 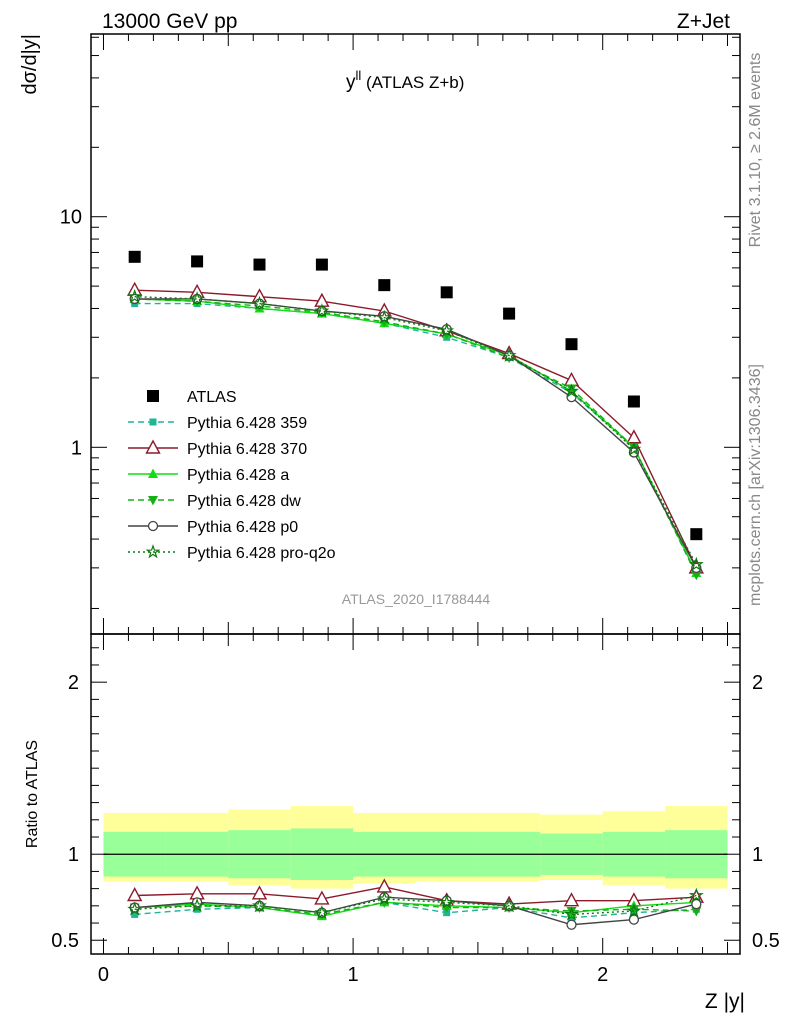 I want to click on bottom-ylabel: Ratio to ATLAS, so click(x=32, y=794).